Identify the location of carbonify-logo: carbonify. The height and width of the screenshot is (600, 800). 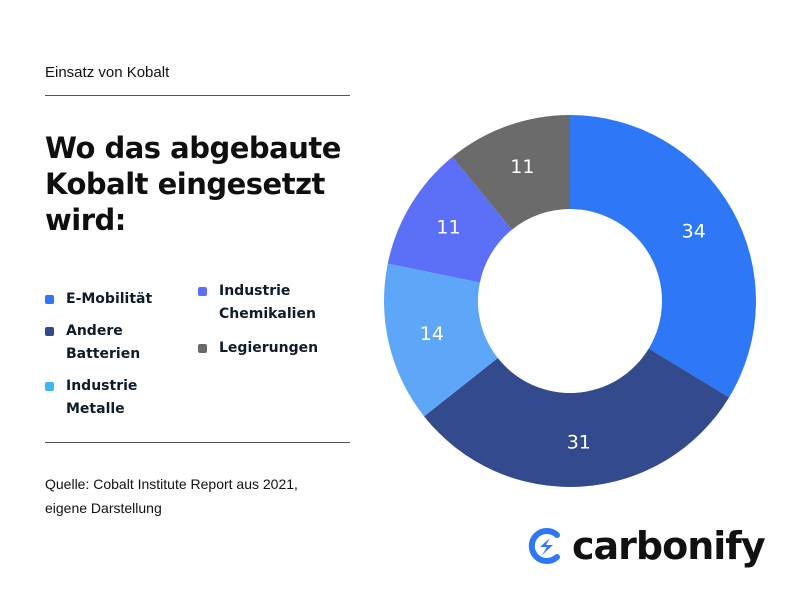
(646, 546).